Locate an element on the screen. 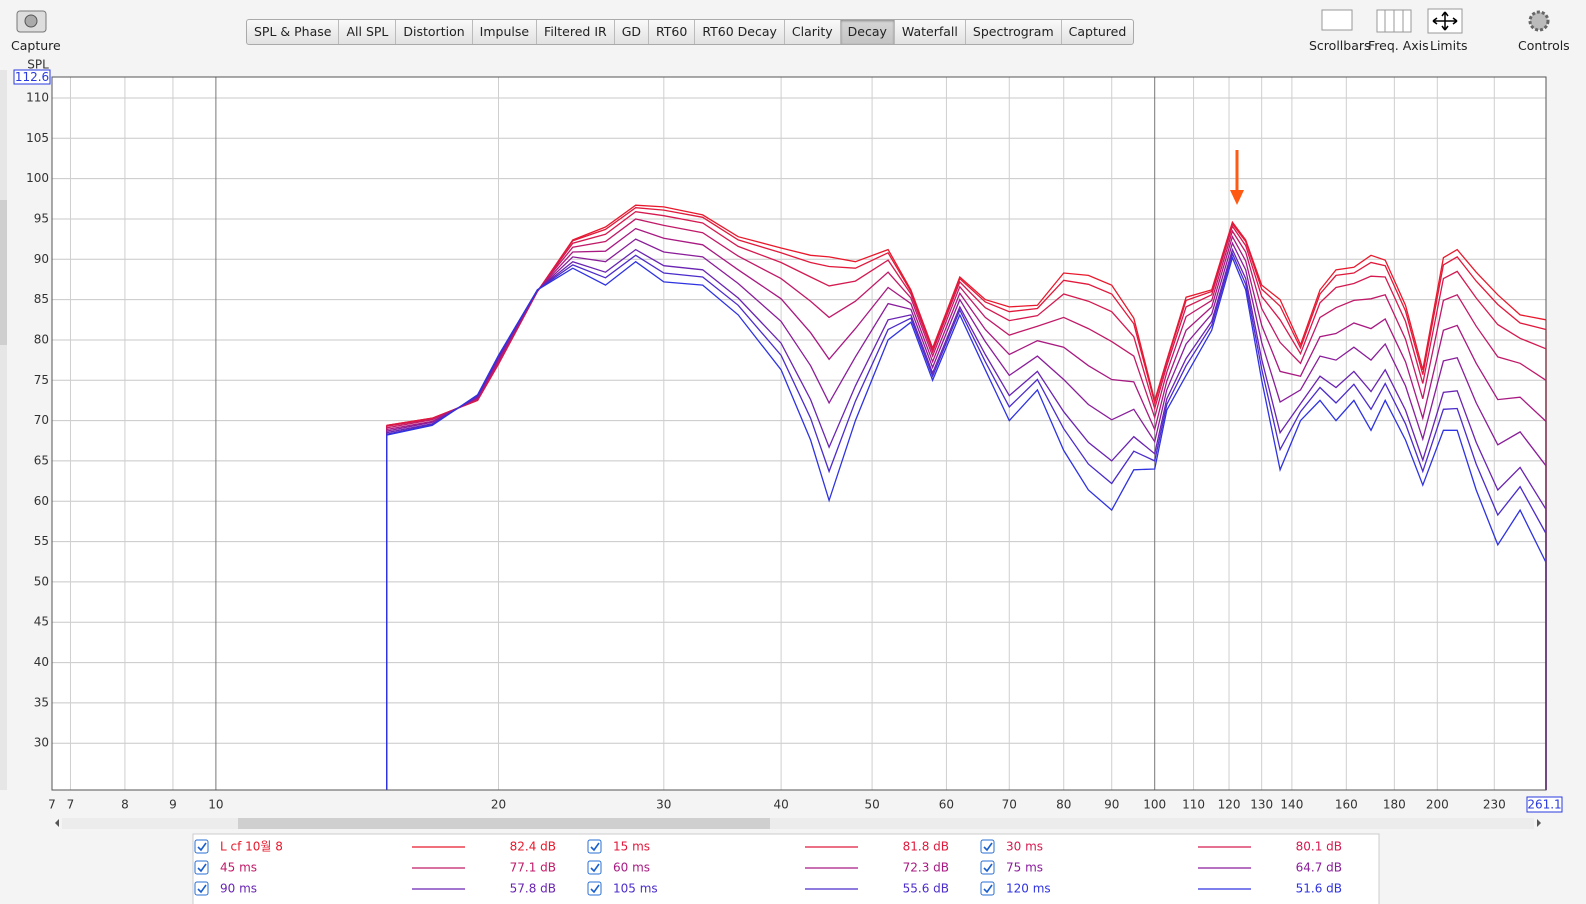 This screenshot has height=904, width=1586. left-strip-thumb is located at coordinates (3, 272).